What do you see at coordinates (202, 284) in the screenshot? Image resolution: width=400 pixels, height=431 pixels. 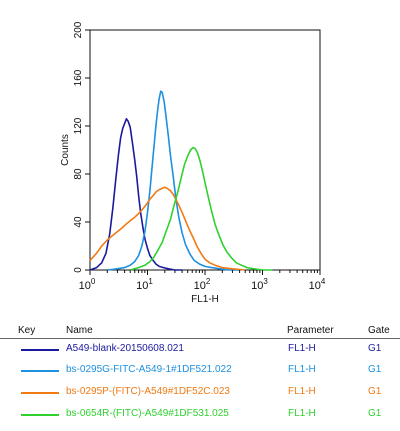 I see `x-tick-label: 10²` at bounding box center [202, 284].